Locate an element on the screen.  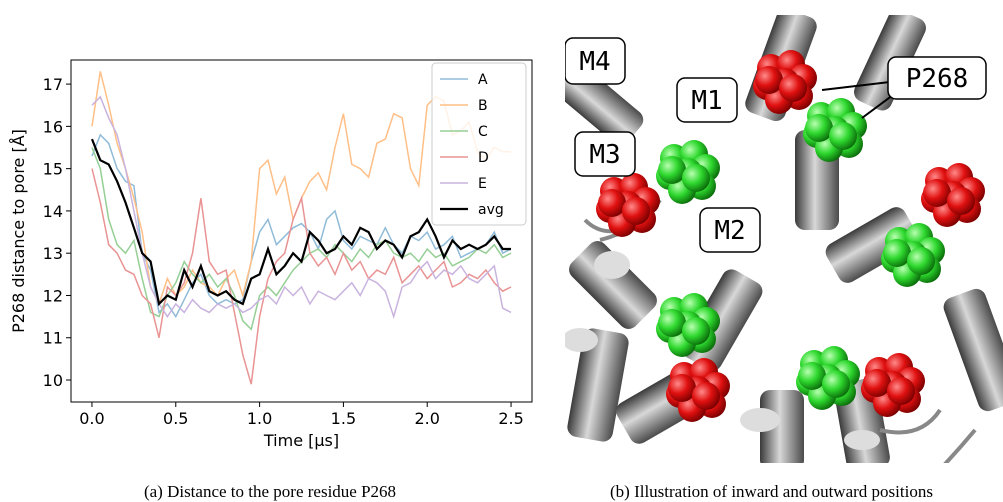
y-tick-label: 15 is located at coordinates (53, 169).